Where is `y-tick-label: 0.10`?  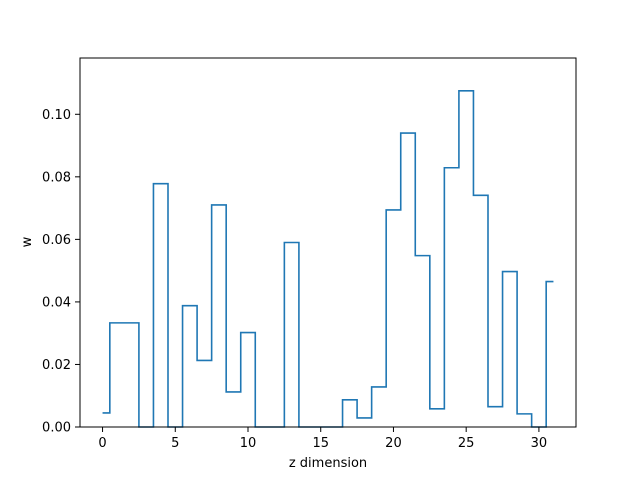 y-tick-label: 0.10 is located at coordinates (56, 115).